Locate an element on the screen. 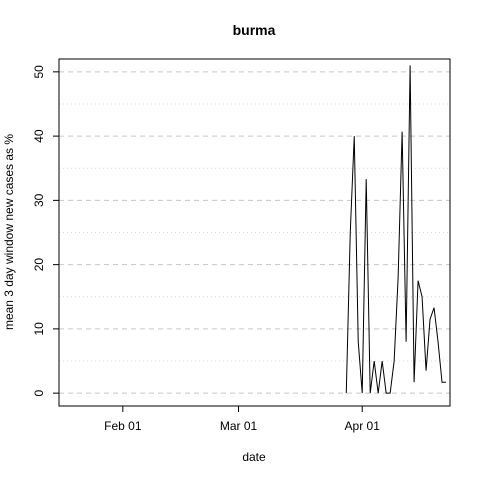 The image size is (480, 480). series-line is located at coordinates (396, 229).